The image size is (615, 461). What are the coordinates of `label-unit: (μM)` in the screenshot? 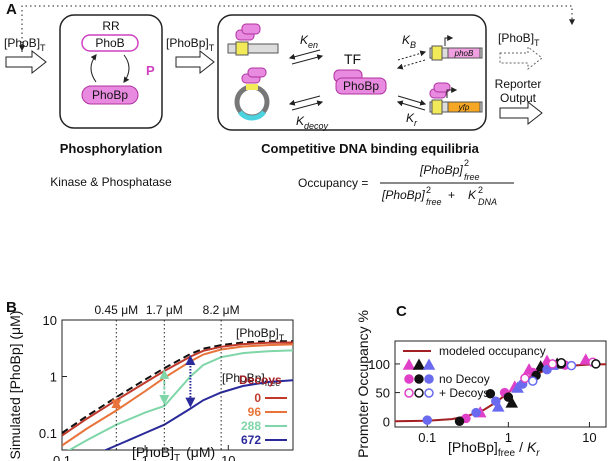 It's located at (200, 452).